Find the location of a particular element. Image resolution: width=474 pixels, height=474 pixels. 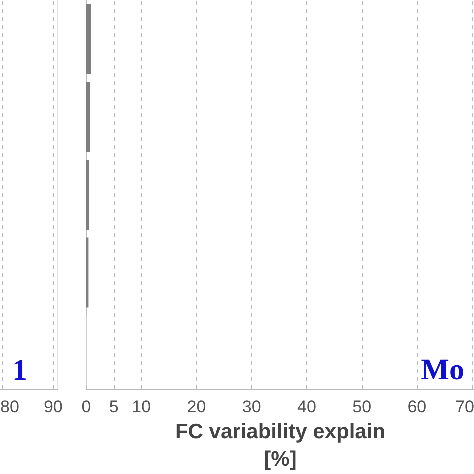

x-tick-label: 60 is located at coordinates (417, 407).